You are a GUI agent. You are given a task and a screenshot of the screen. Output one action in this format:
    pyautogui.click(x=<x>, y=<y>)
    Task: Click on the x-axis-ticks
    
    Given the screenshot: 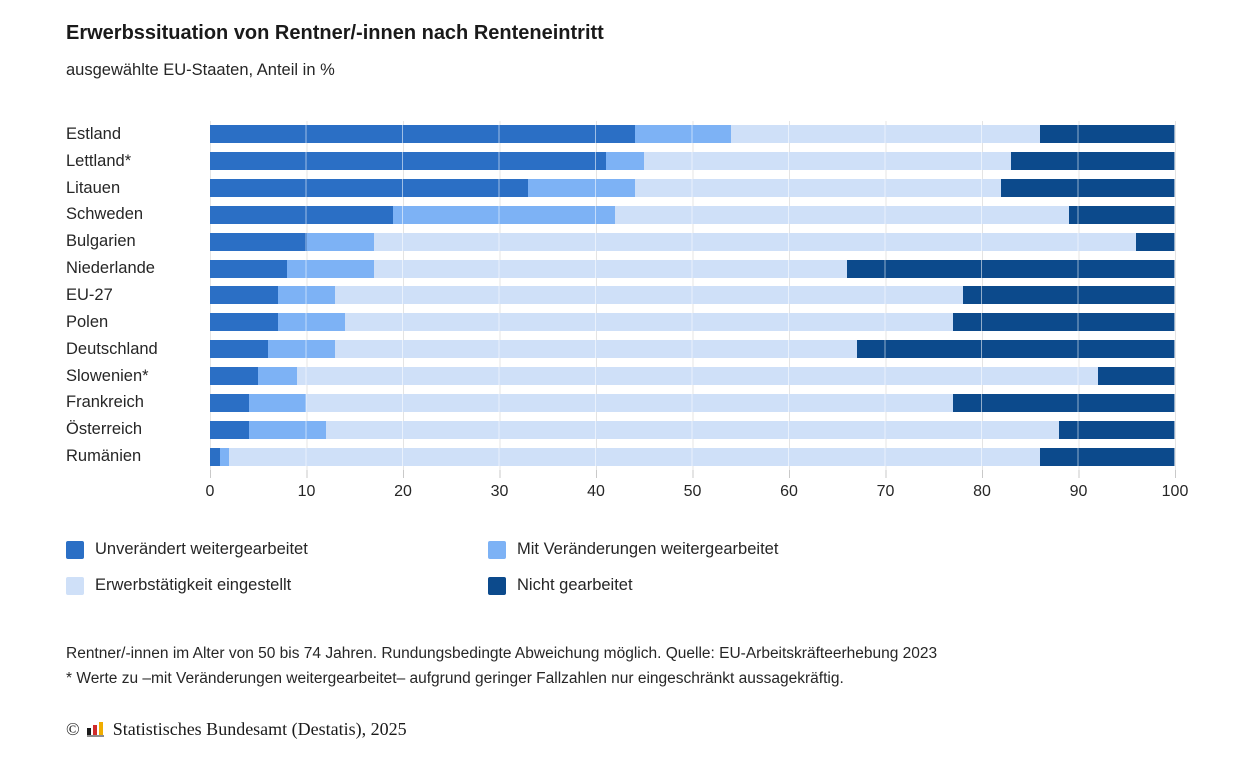 What is the action you would take?
    pyautogui.click(x=693, y=474)
    